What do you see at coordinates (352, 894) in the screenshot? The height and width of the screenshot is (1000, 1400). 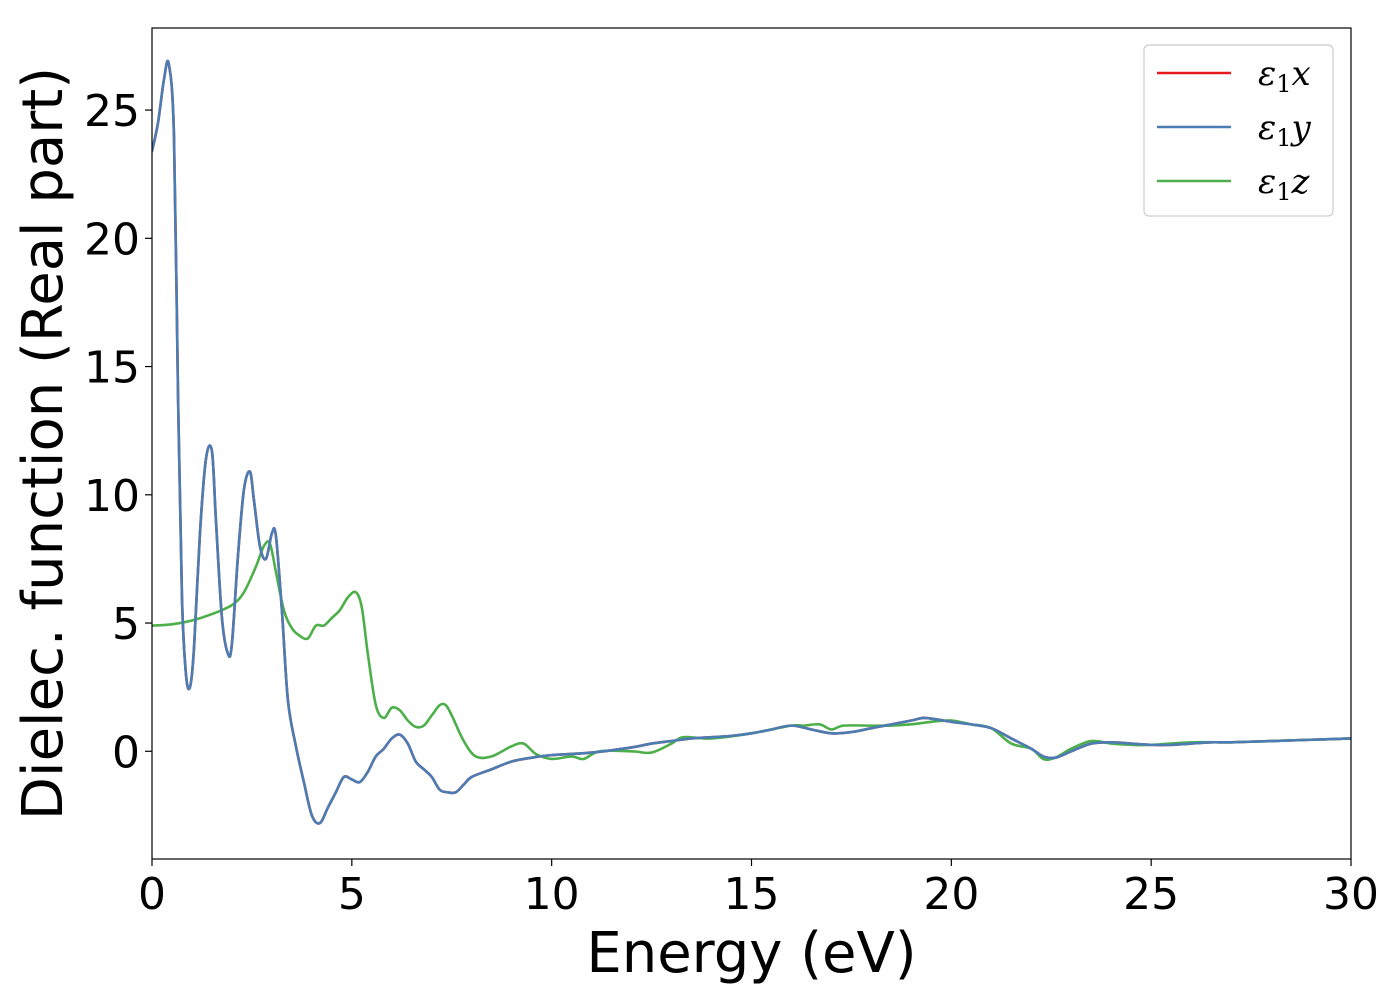 I see `x-tick-label: 5` at bounding box center [352, 894].